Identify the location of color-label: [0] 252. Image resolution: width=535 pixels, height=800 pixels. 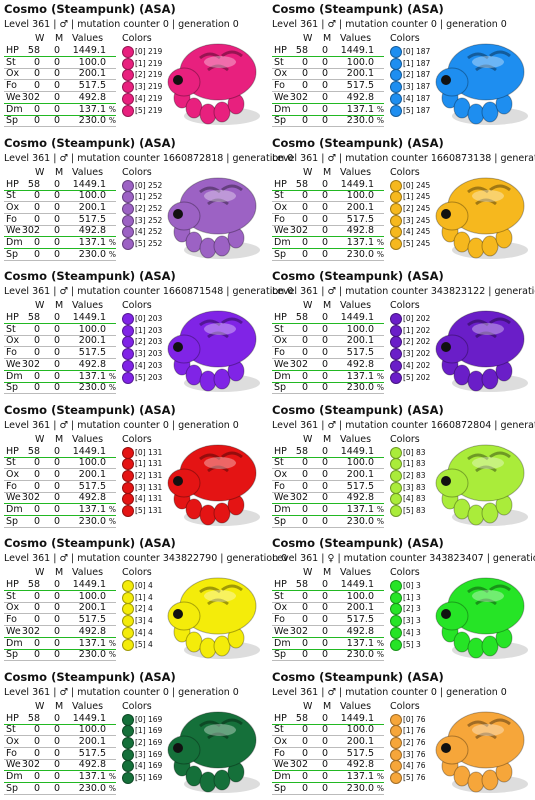
(149, 185).